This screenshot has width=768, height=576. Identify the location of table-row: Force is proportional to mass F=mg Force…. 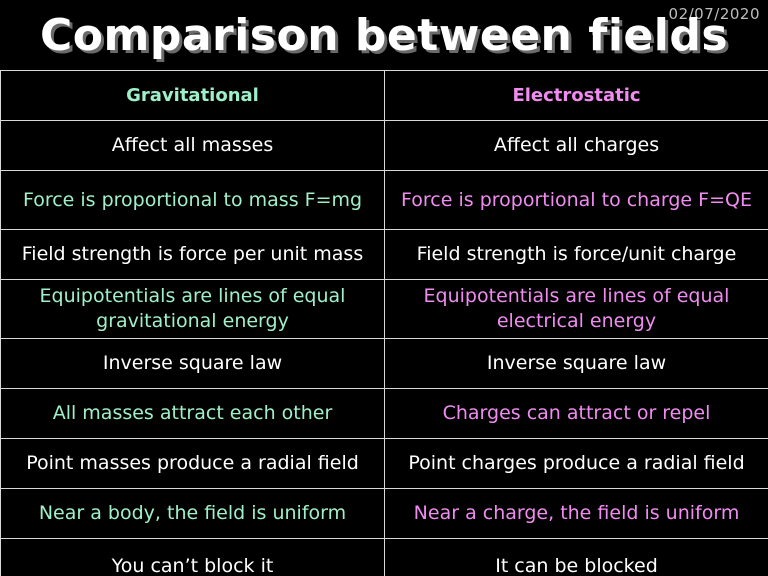
(384, 200).